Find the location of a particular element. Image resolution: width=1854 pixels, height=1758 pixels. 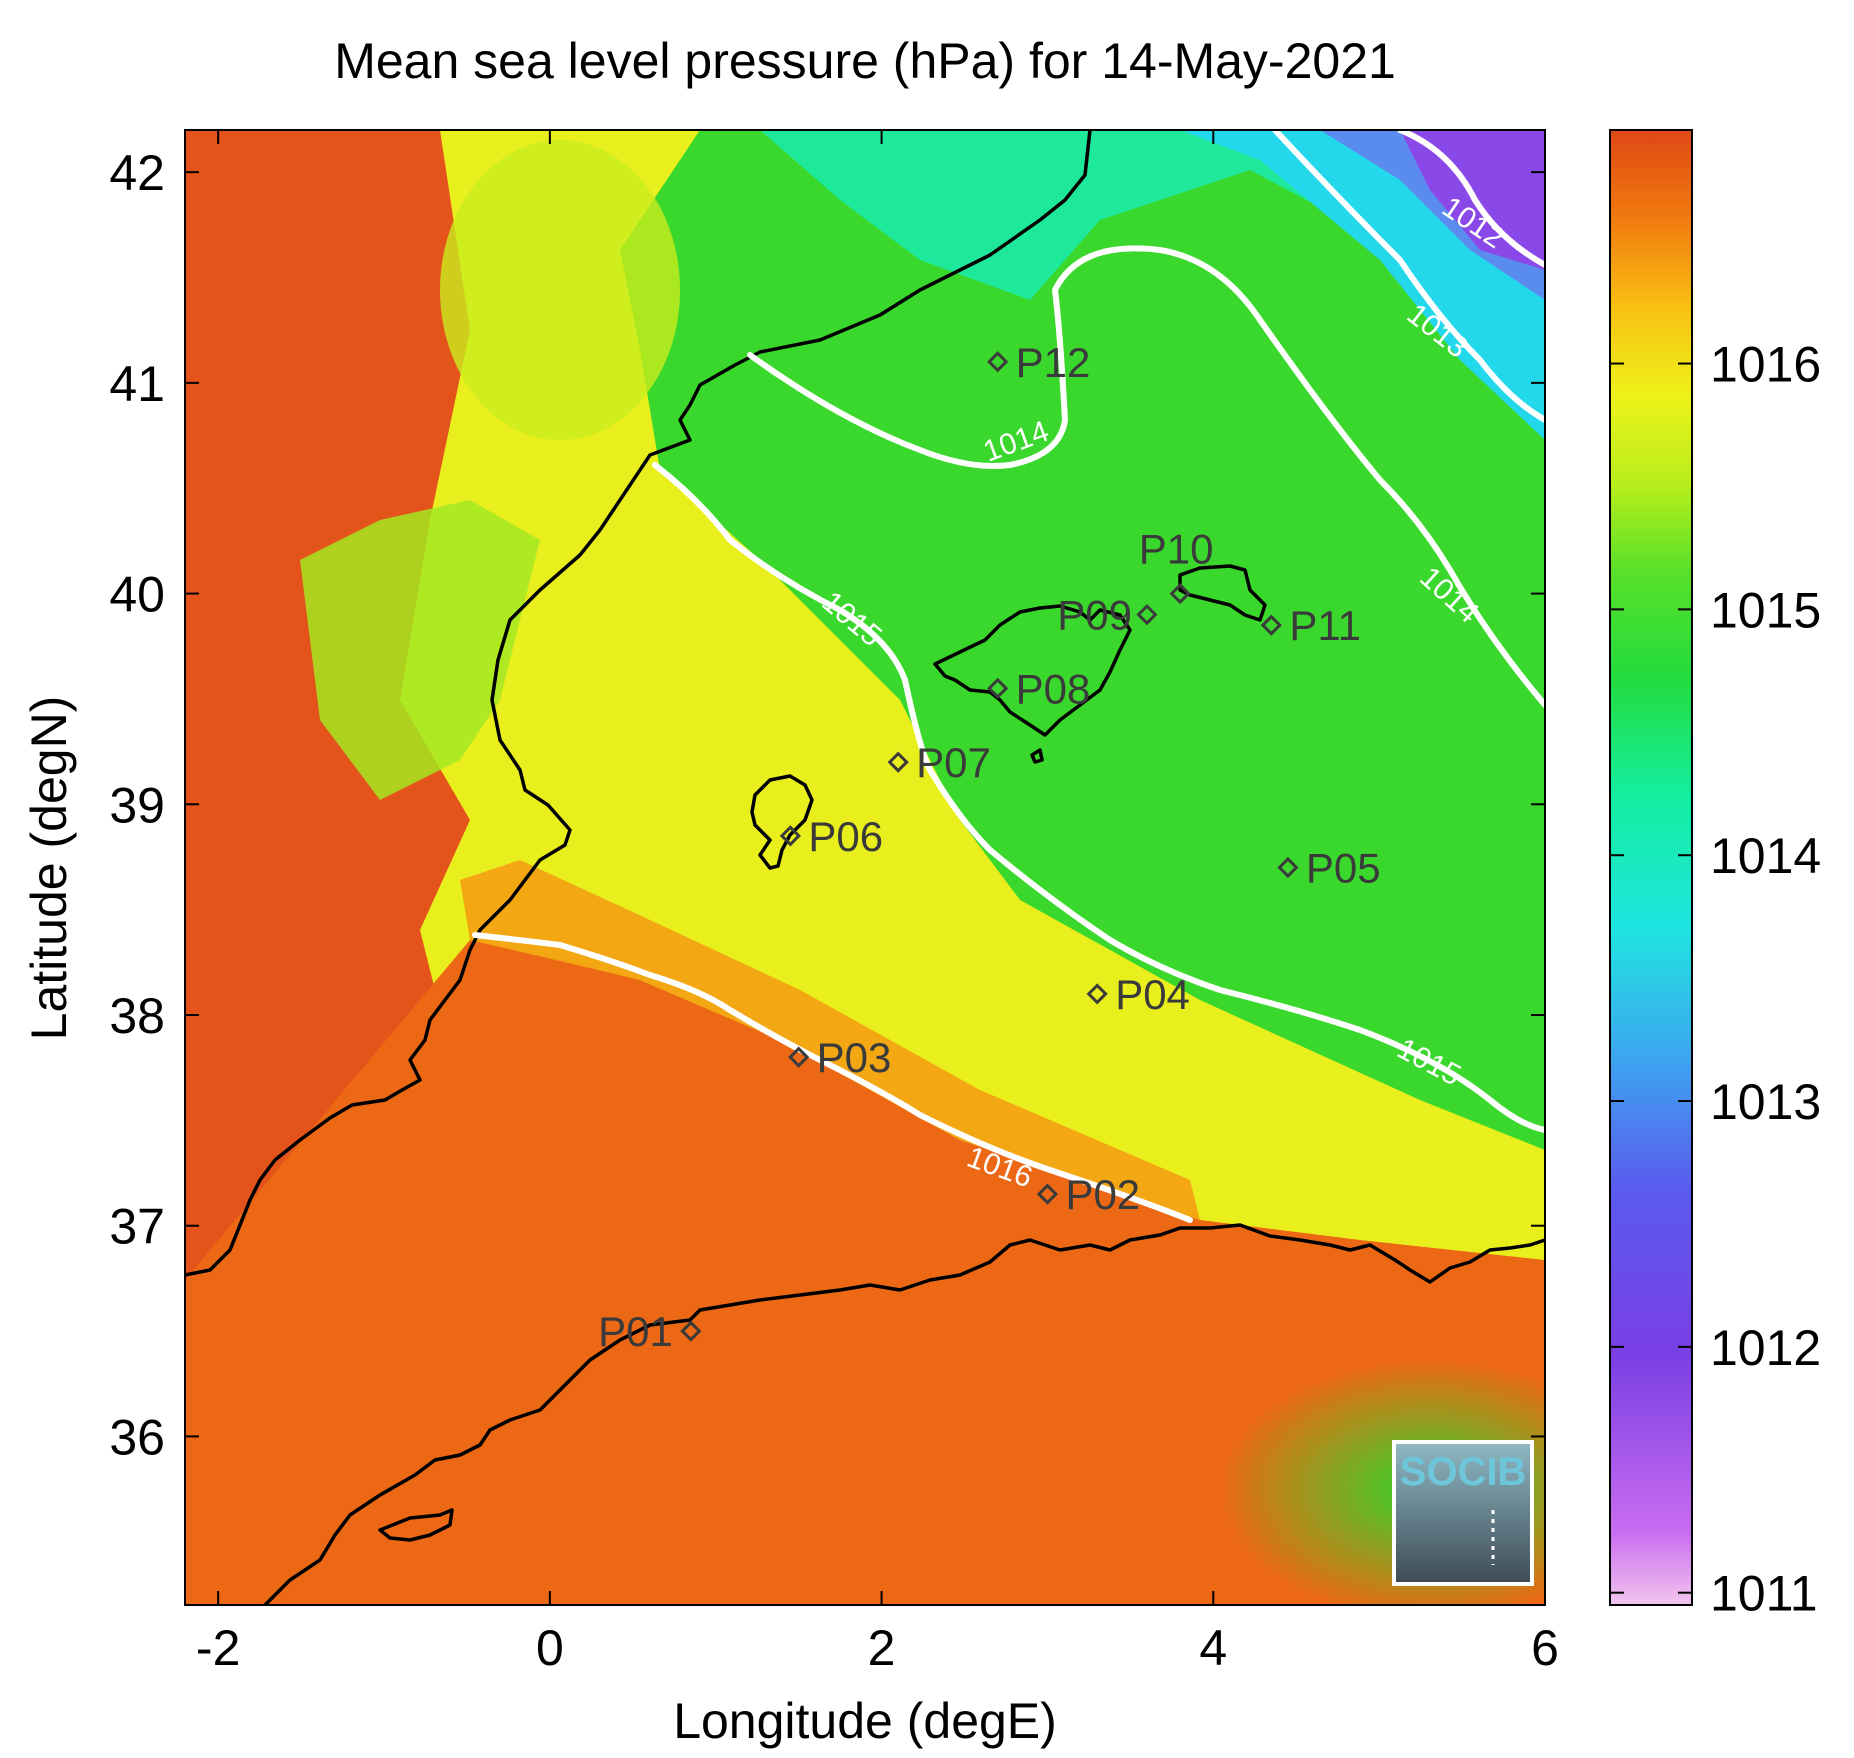

y-tick-label: 38 is located at coordinates (137, 1016).